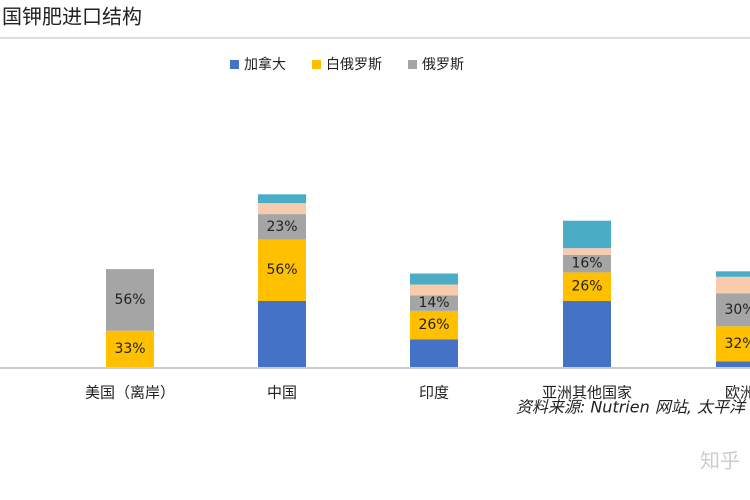 The image size is (750, 500). I want to click on source-note: 资料来源: Nutrien 网站, 太平洋, so click(631, 407).